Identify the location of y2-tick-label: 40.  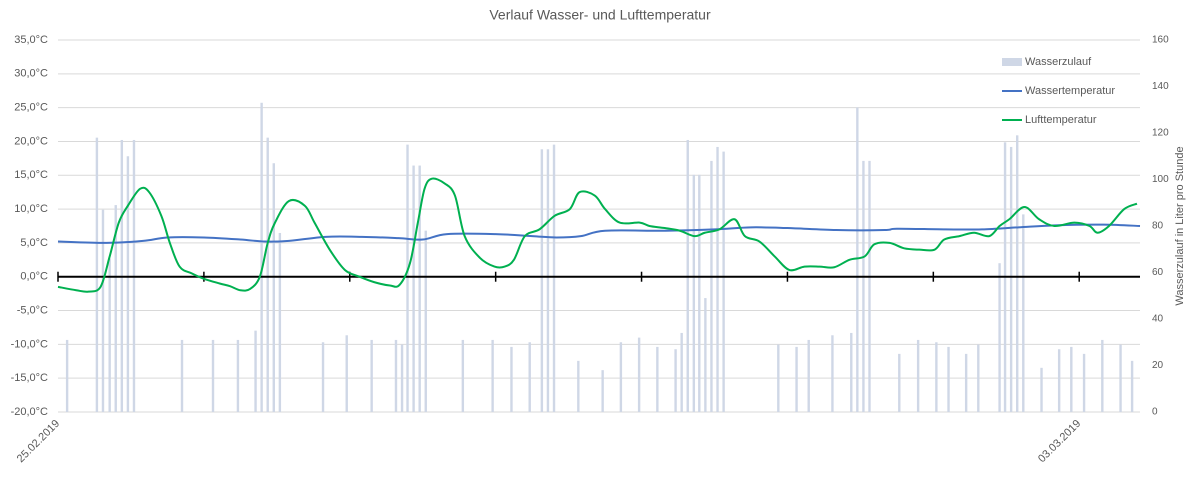
(1158, 319).